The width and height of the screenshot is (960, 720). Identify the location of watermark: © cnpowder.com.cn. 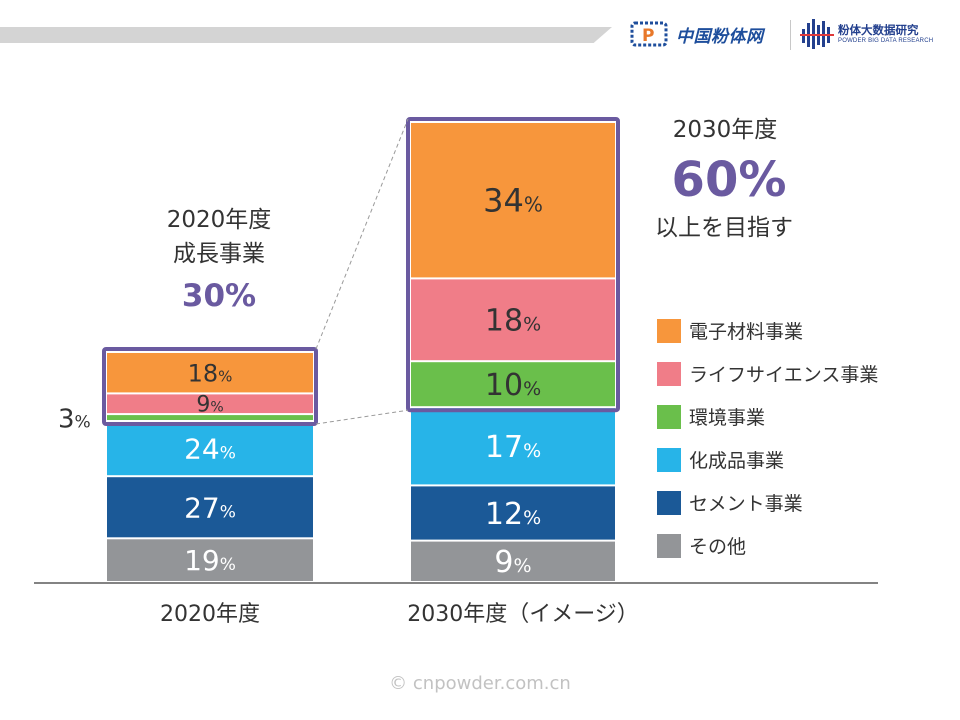
(480, 683).